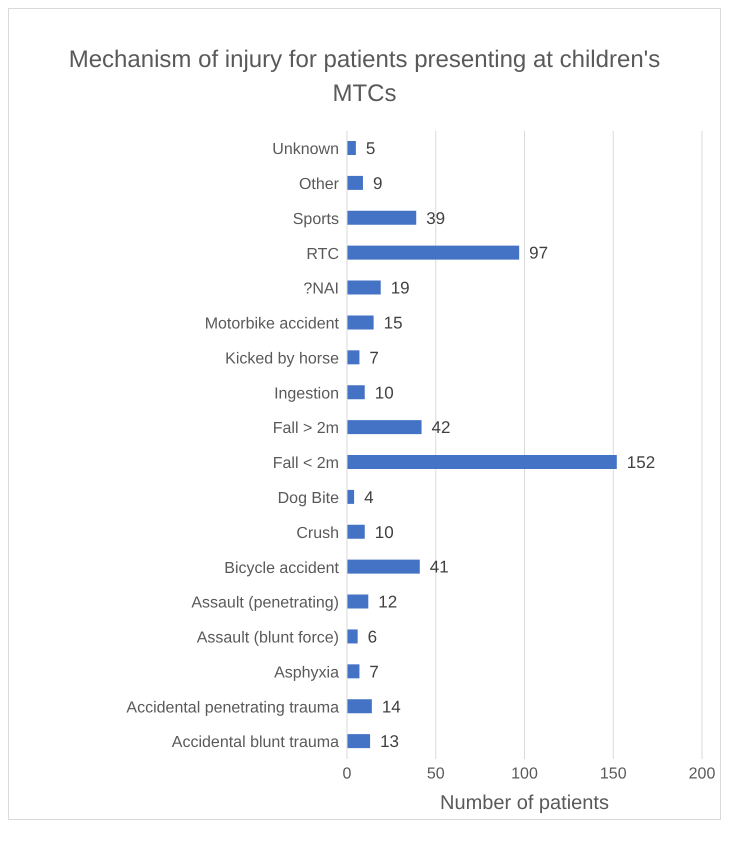  What do you see at coordinates (436, 218) in the screenshot?
I see `data-label: 39` at bounding box center [436, 218].